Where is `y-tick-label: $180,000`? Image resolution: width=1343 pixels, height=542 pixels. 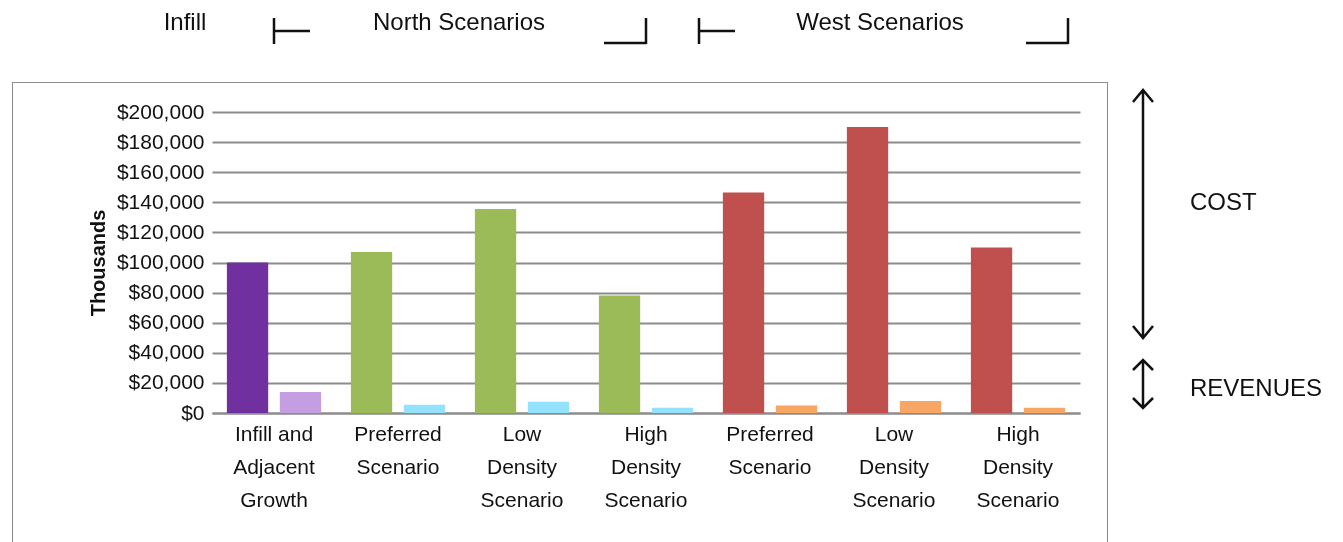 y-tick-label: $180,000 is located at coordinates (160, 141).